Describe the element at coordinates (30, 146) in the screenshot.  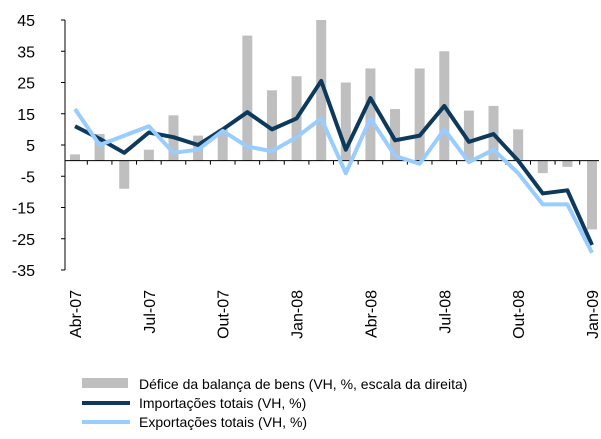
I see `y-tick-label: 5` at that location.